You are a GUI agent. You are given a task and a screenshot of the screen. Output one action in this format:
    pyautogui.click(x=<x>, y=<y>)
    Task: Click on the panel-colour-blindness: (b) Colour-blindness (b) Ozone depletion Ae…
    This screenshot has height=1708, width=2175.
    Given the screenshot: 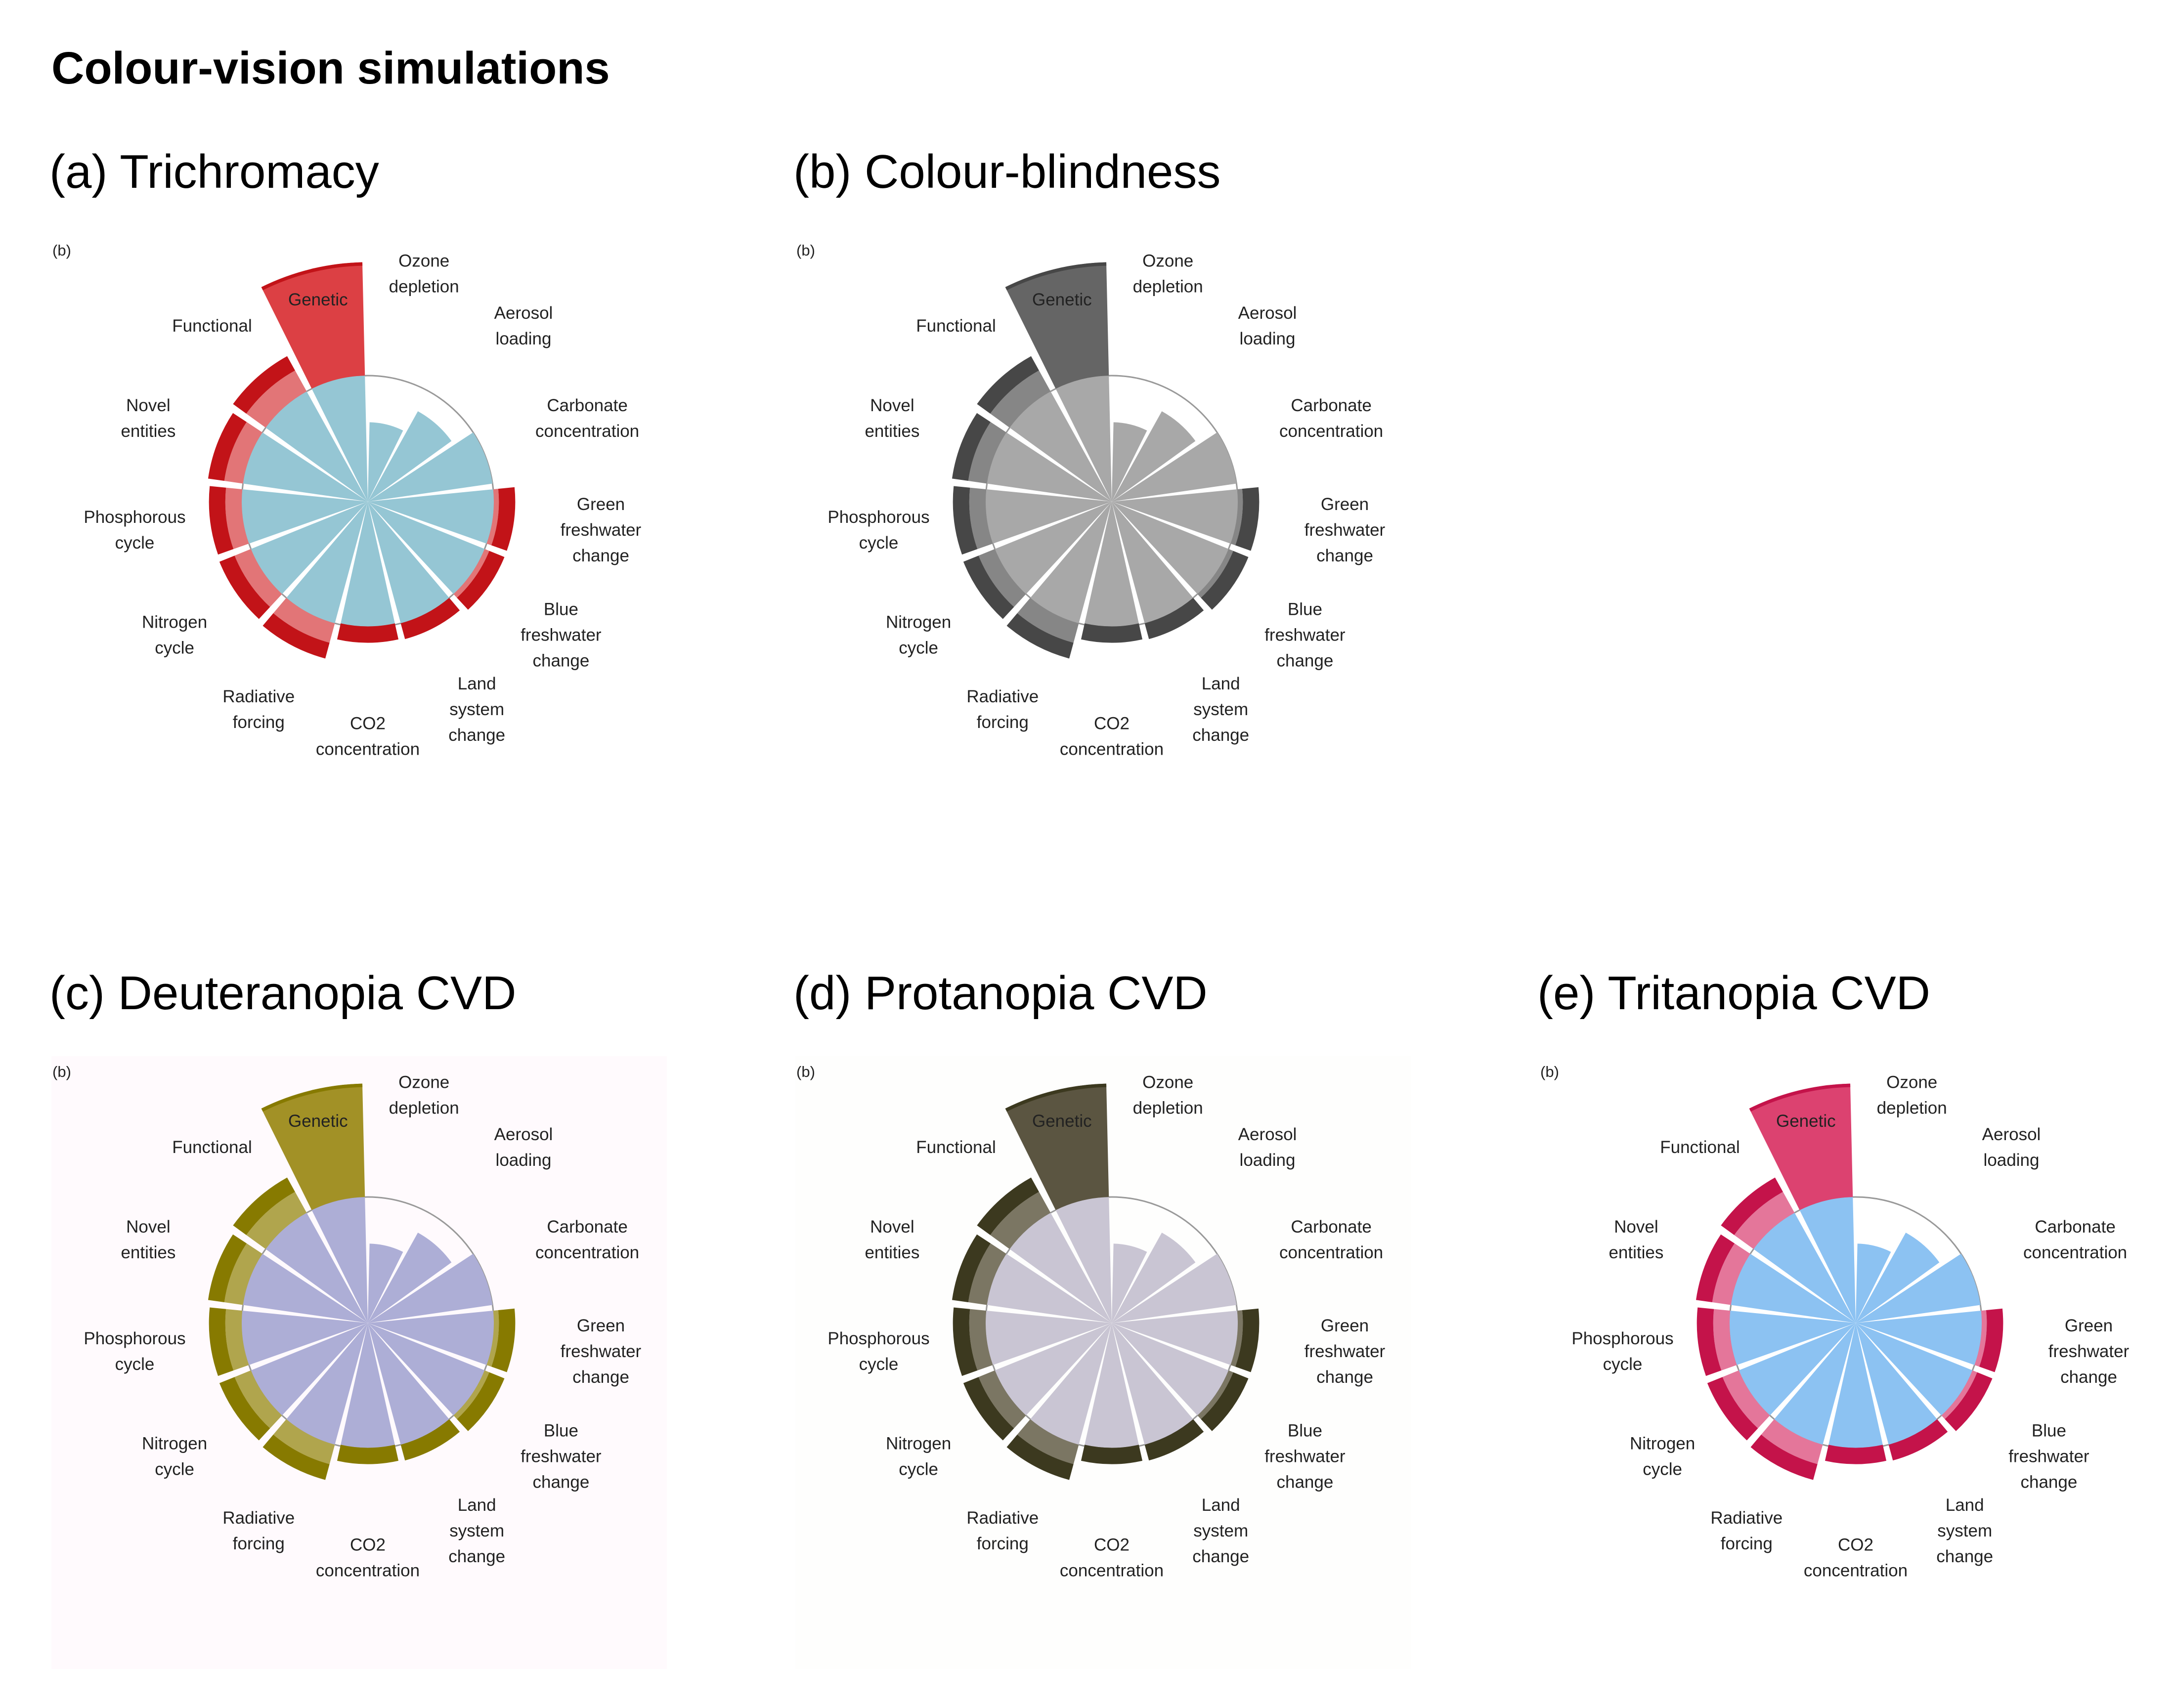 What is the action you would take?
    pyautogui.click(x=1159, y=498)
    